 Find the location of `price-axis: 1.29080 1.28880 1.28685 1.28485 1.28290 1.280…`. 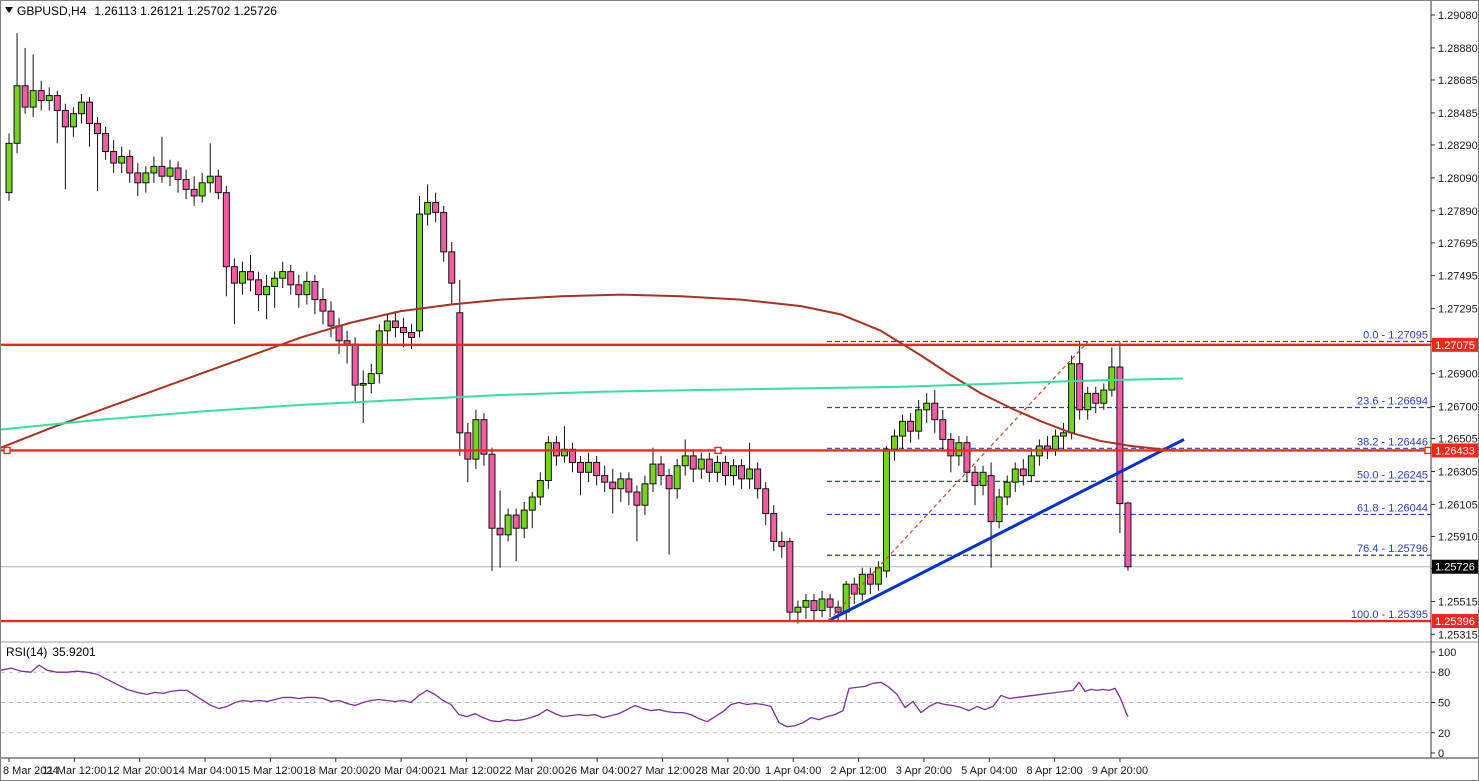

price-axis: 1.29080 1.28880 1.28685 1.28485 1.28290 1.280… is located at coordinates (1454, 325).